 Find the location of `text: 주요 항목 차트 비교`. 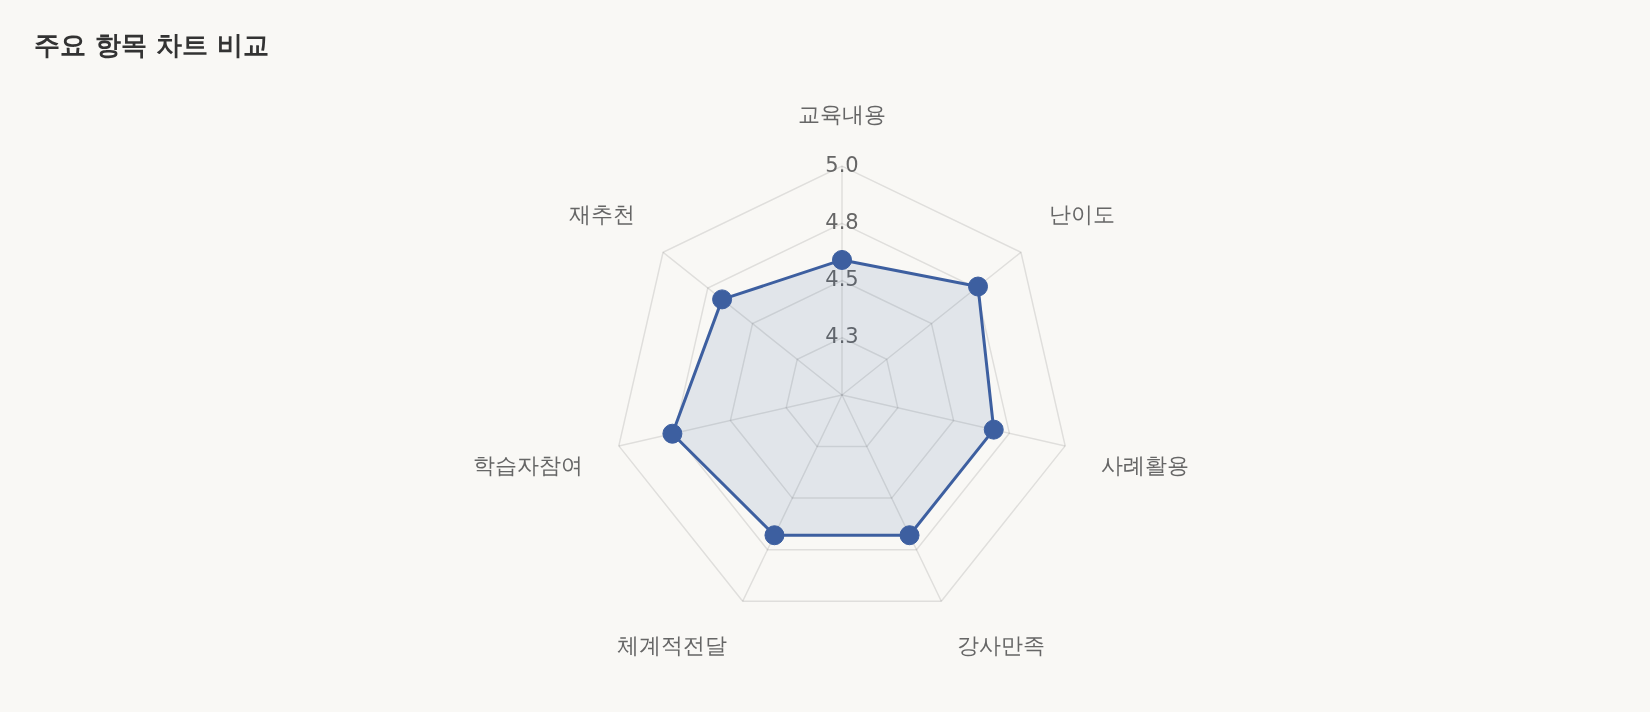

text: 주요 항목 차트 비교 is located at coordinates (152, 45).